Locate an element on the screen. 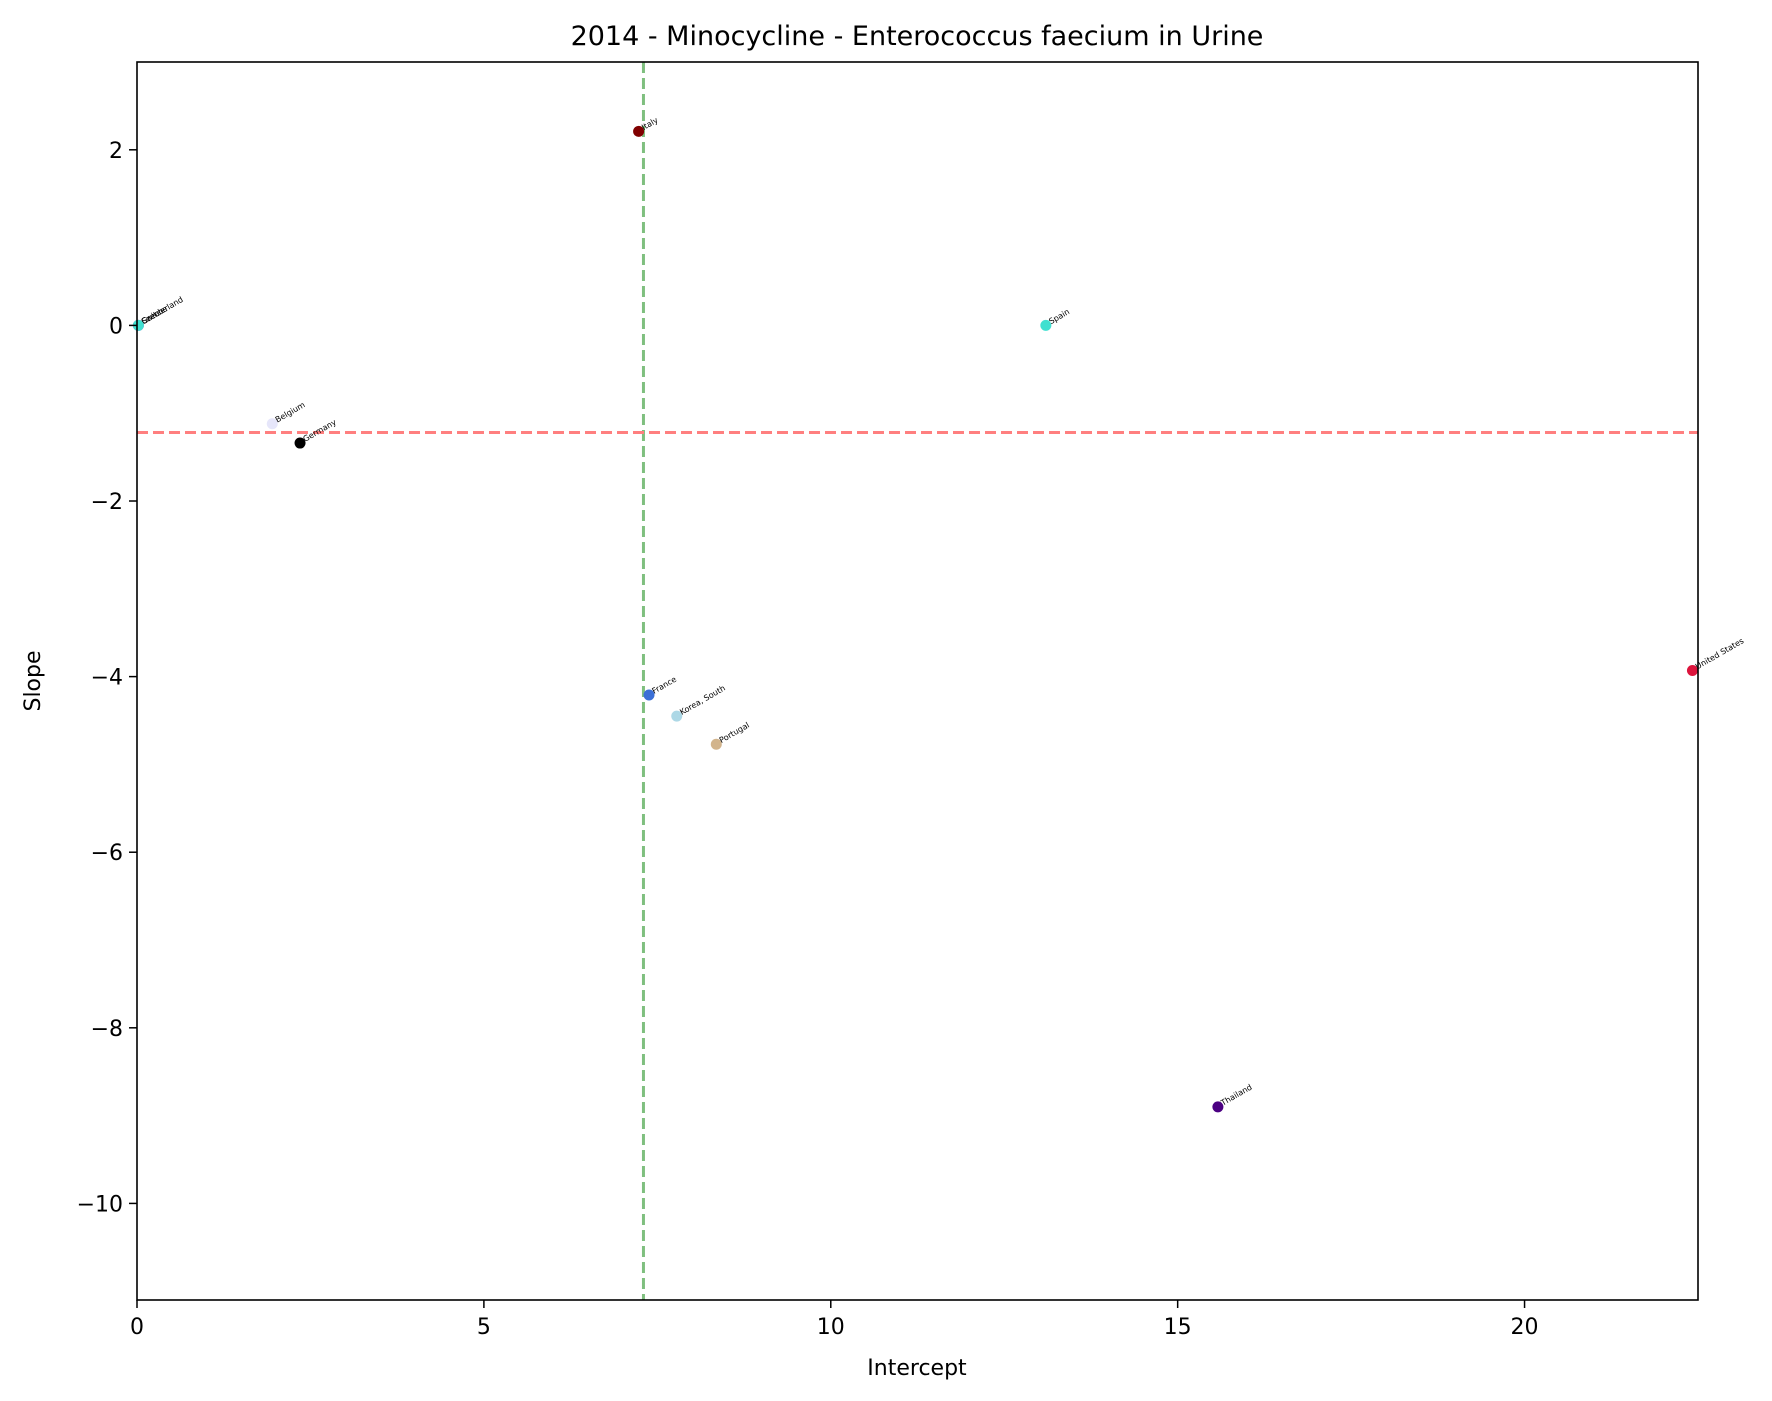 Image resolution: width=1772 pixels, height=1401 pixels. y-axis-label: Slope is located at coordinates (33, 680).